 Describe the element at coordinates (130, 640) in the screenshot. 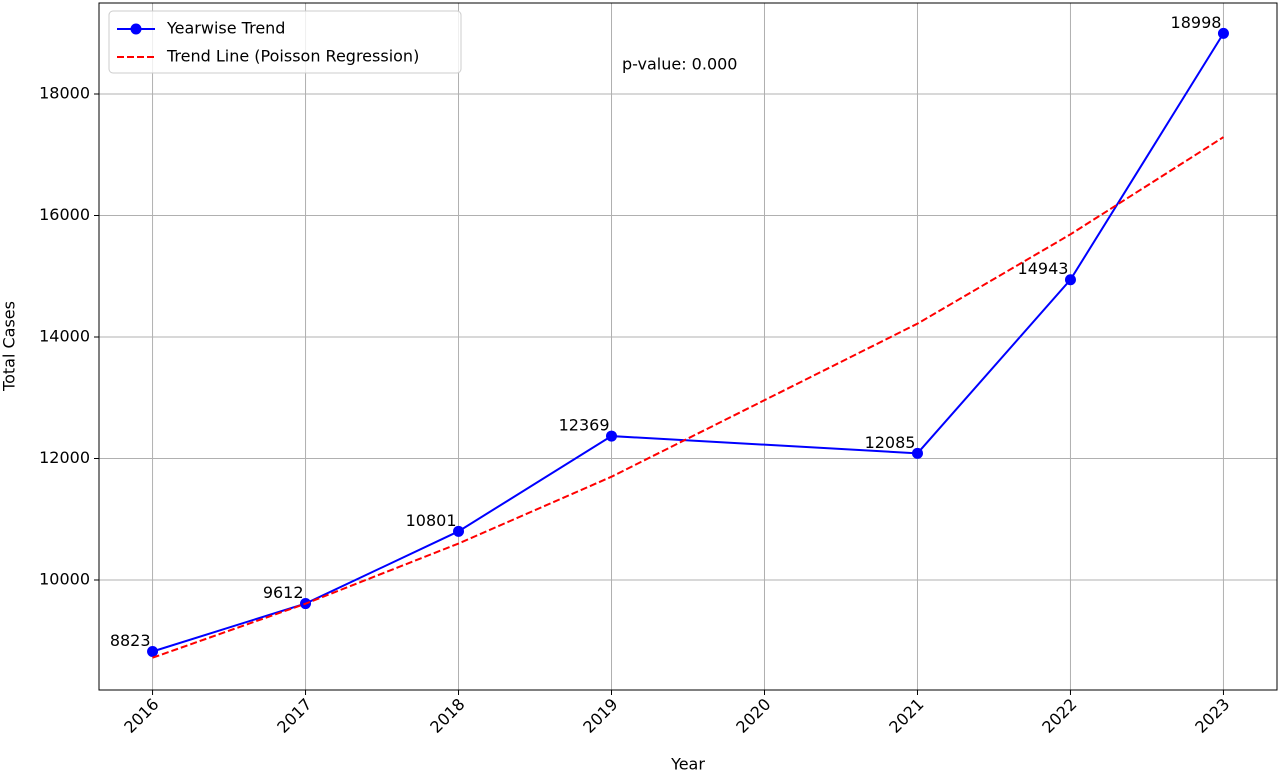

I see `data-label: 8823` at that location.